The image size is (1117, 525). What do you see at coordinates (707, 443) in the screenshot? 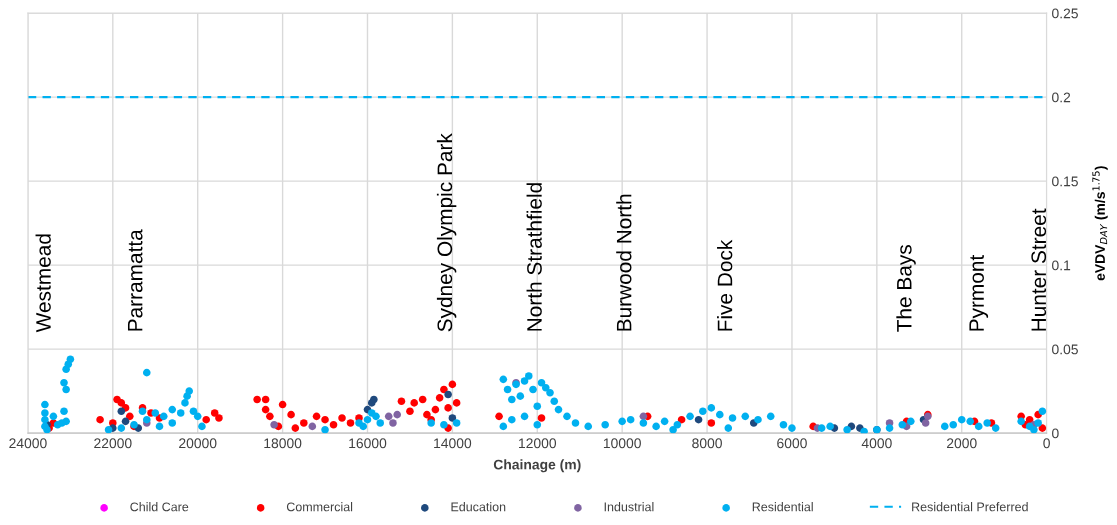
I see `x-tick-label: 8000` at bounding box center [707, 443].